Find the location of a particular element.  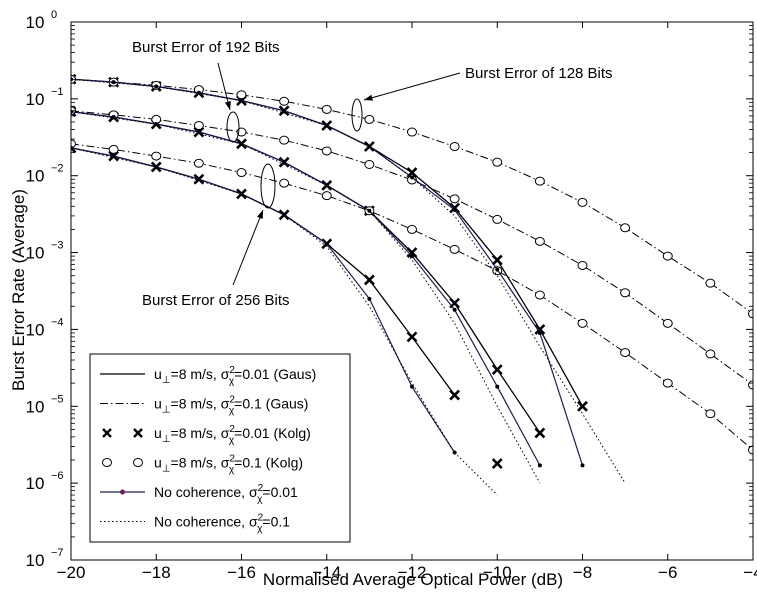

y-tick-exponent: 0 is located at coordinates (54, 15).